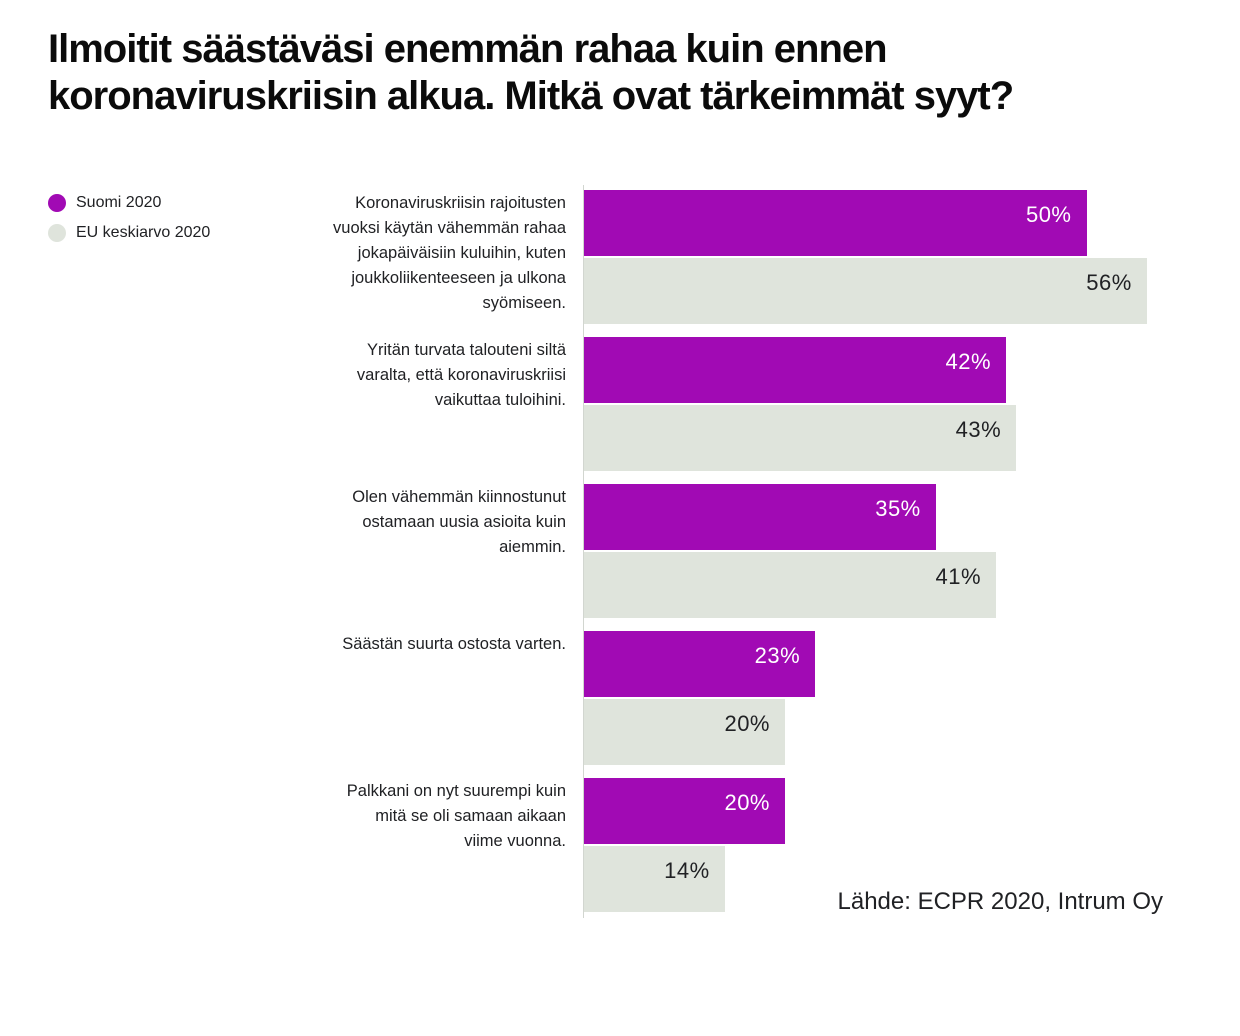 The width and height of the screenshot is (1240, 1036). I want to click on bar-pair: 20% 14%, so click(896, 845).